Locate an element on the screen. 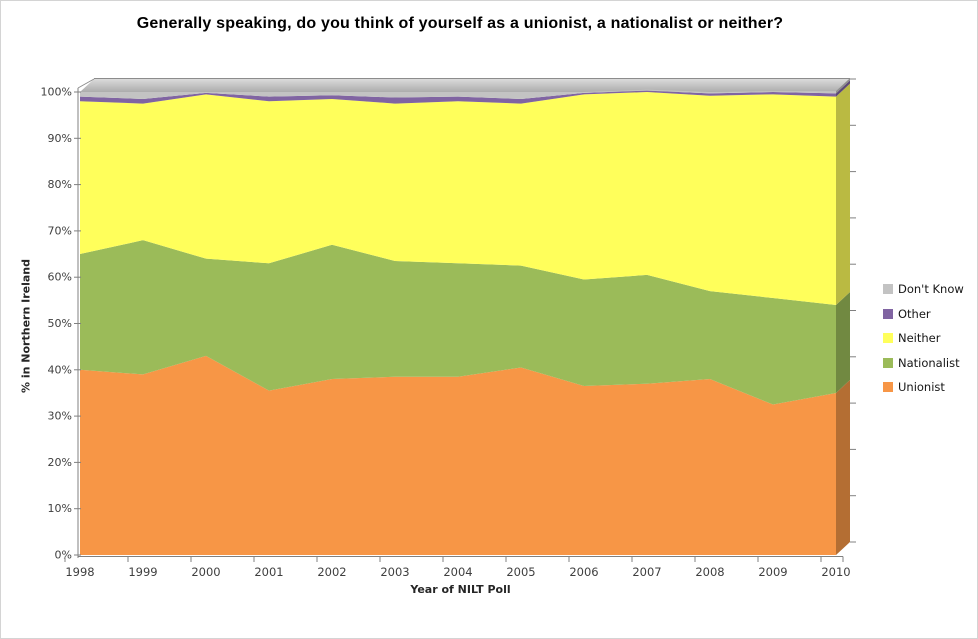 The image size is (978, 639). x-axis-title: Year of NILT Poll is located at coordinates (460, 589).